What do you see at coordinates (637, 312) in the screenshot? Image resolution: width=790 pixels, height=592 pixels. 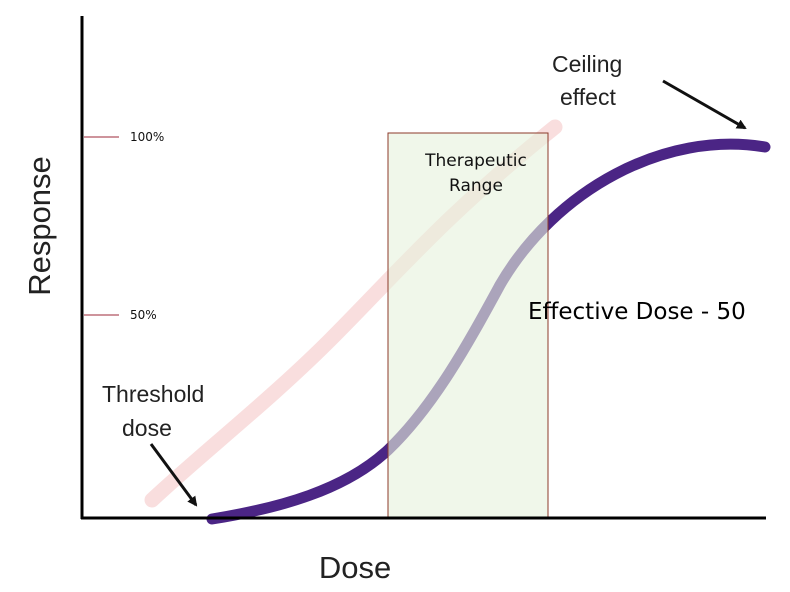 I see `ed50-label: Effective Dose - 50` at bounding box center [637, 312].